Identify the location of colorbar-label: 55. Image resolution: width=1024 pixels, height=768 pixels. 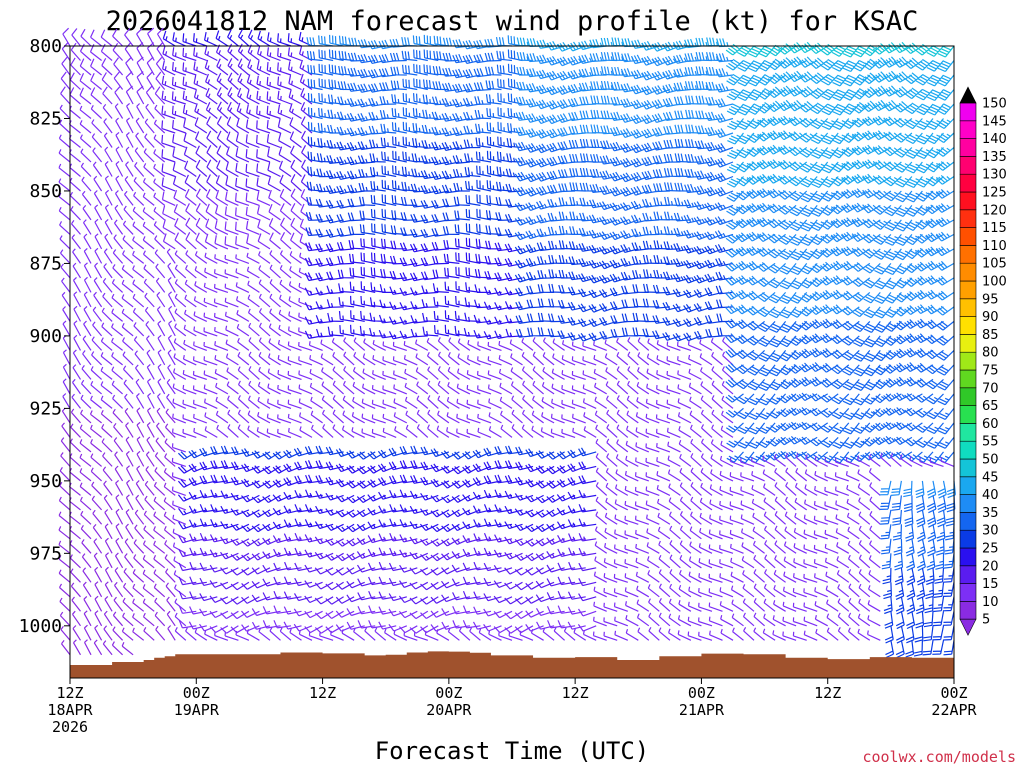
(990, 442).